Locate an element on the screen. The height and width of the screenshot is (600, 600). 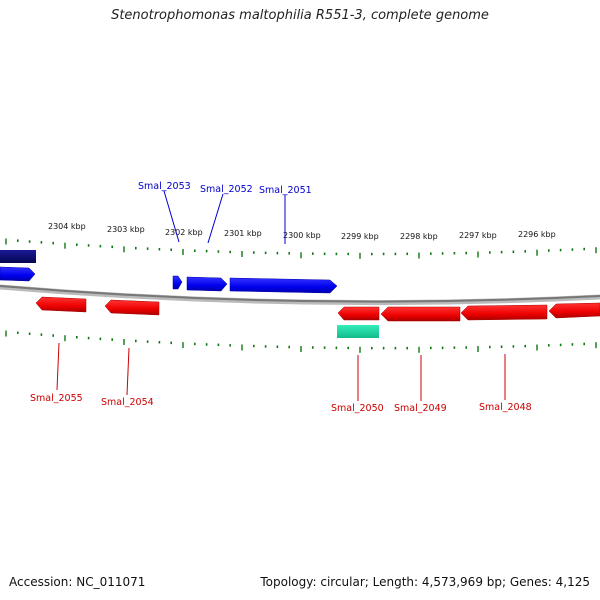
gene-label: Smal_2050 is located at coordinates (357, 408).